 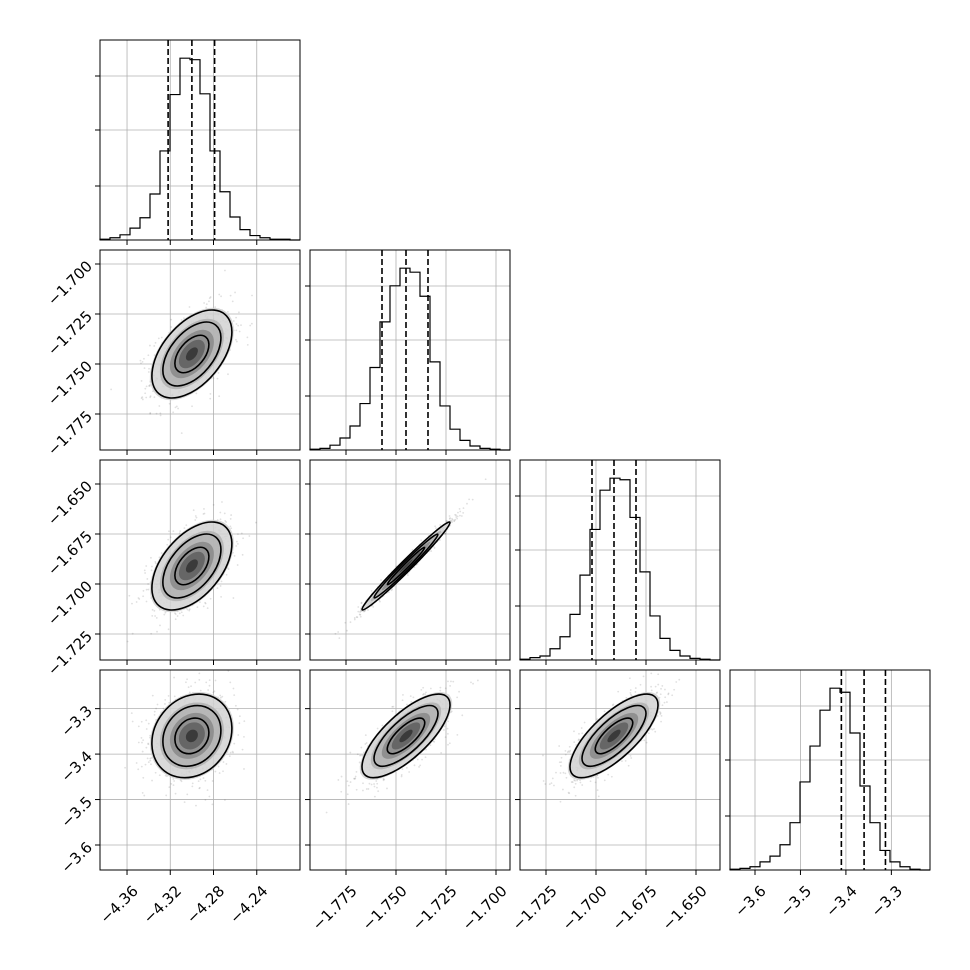 I want to click on panel-2-0: −1.725−1.700−1.675−1.650, so click(x=172, y=569).